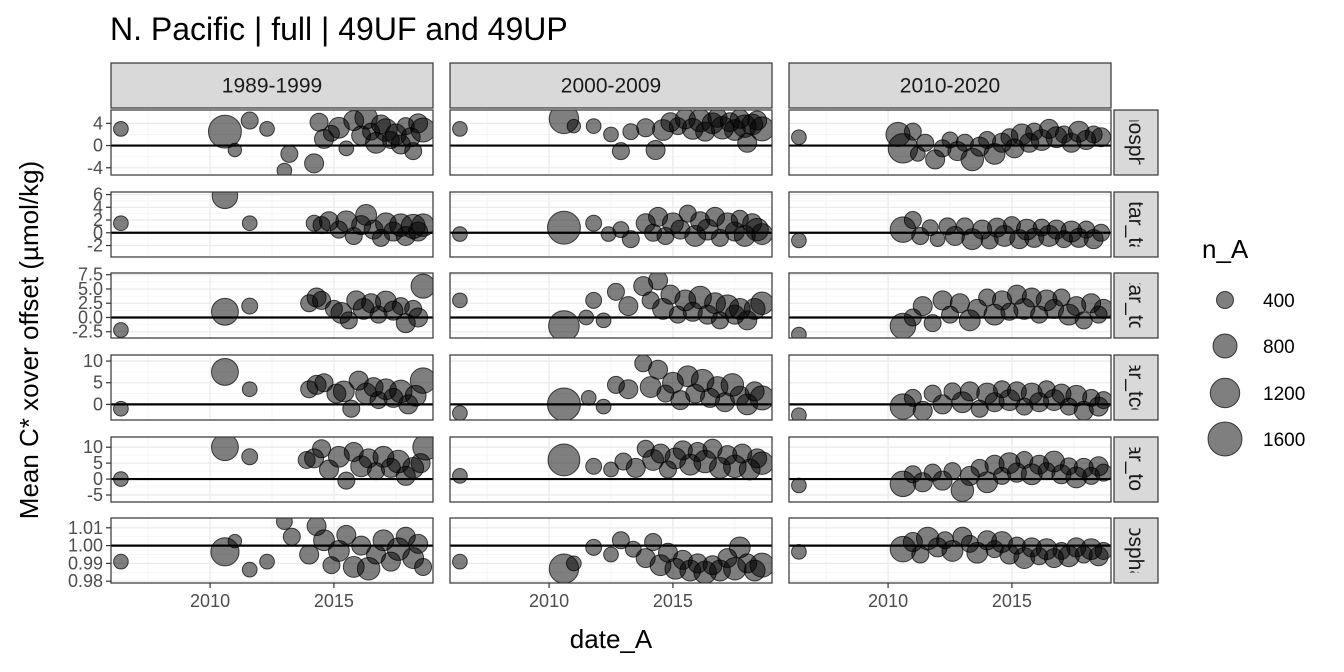 This screenshot has width=1344, height=672. Describe the element at coordinates (85, 546) in the screenshot. I see `y-tick-label: 1.00` at that location.